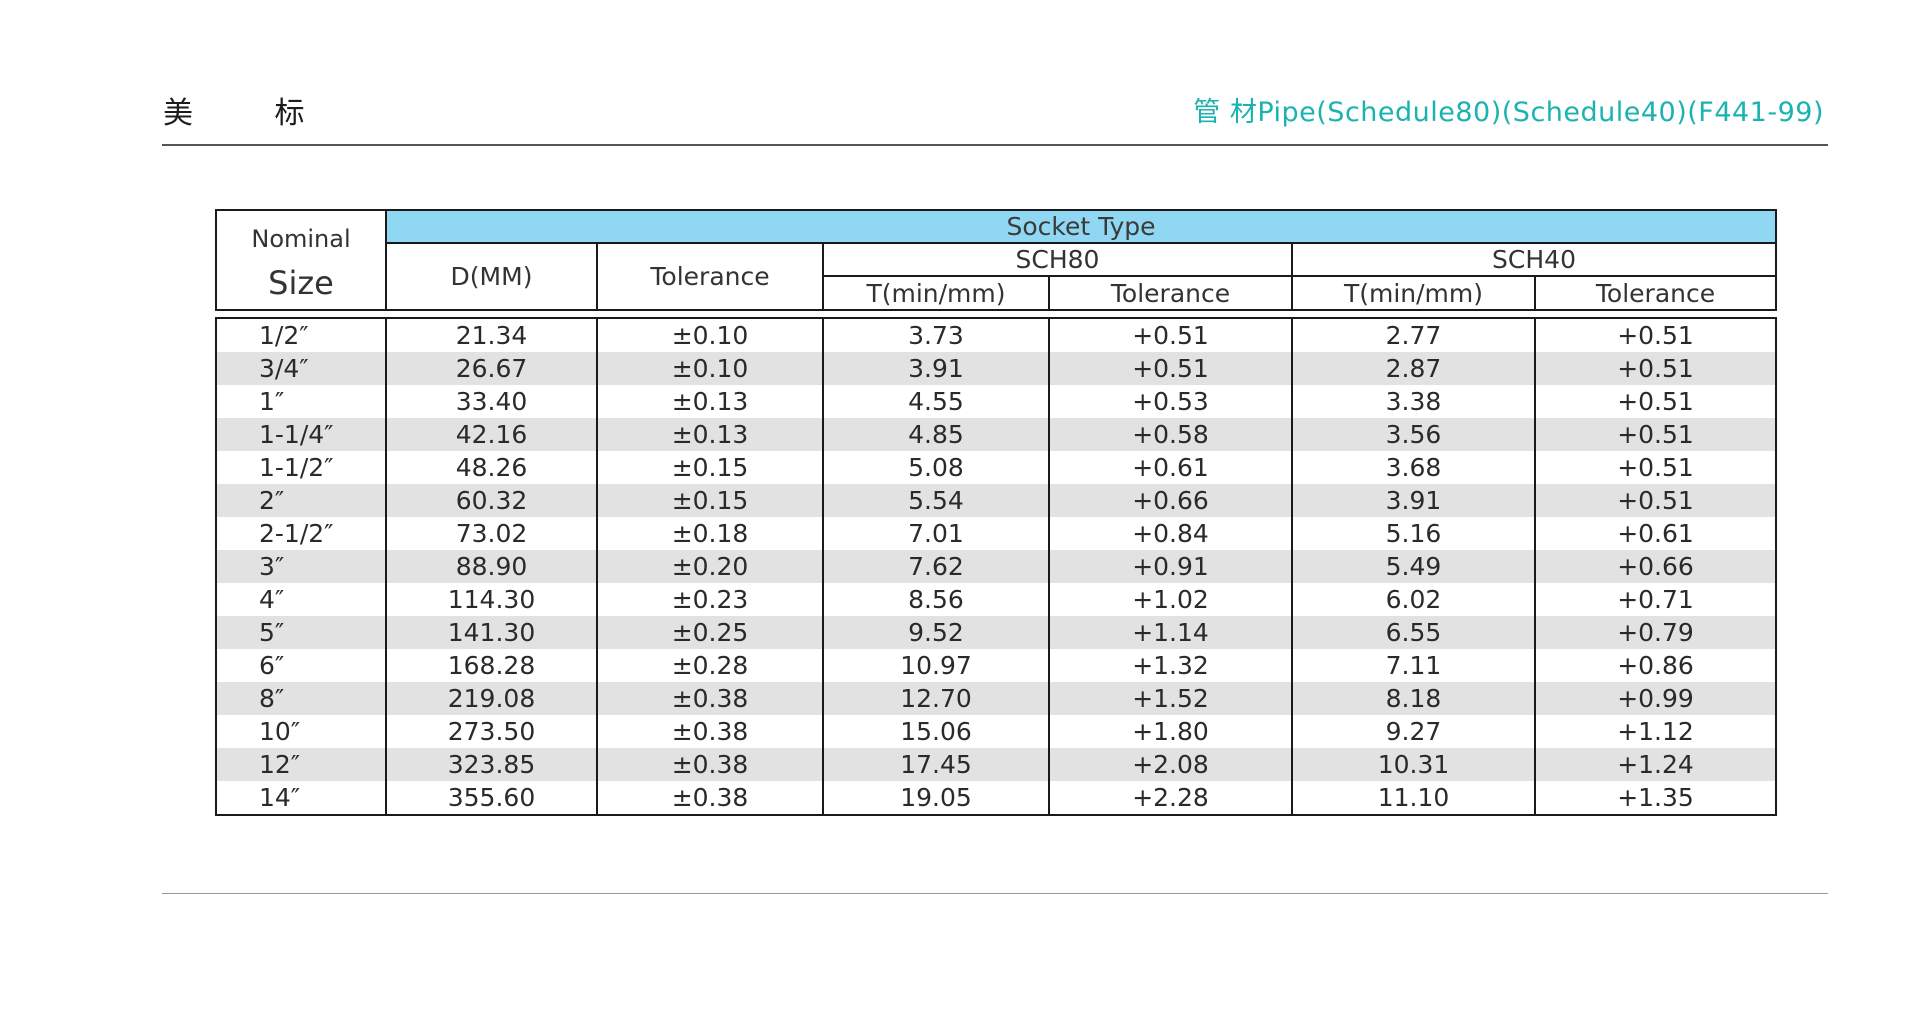  Describe the element at coordinates (1170, 500) in the screenshot. I see `cell-sch80-tolerance: +0.66` at that location.